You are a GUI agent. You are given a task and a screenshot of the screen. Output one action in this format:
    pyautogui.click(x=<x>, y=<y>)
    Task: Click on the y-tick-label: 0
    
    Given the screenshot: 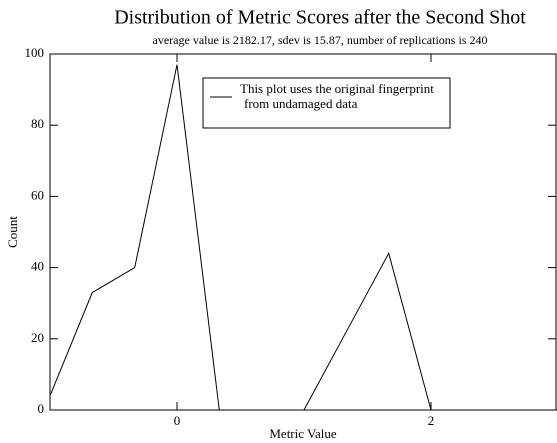 What is the action you would take?
    pyautogui.click(x=41, y=408)
    